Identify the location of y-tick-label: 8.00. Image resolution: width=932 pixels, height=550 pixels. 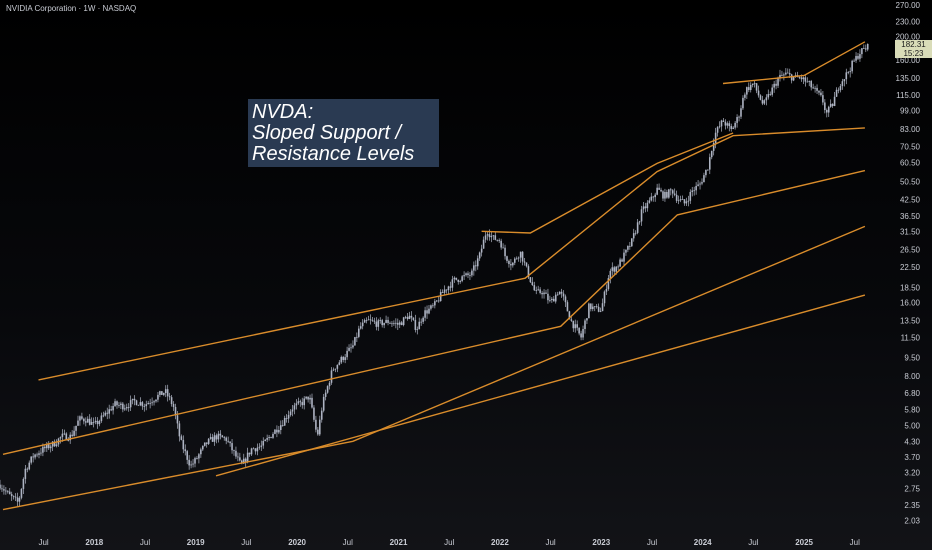
(912, 376).